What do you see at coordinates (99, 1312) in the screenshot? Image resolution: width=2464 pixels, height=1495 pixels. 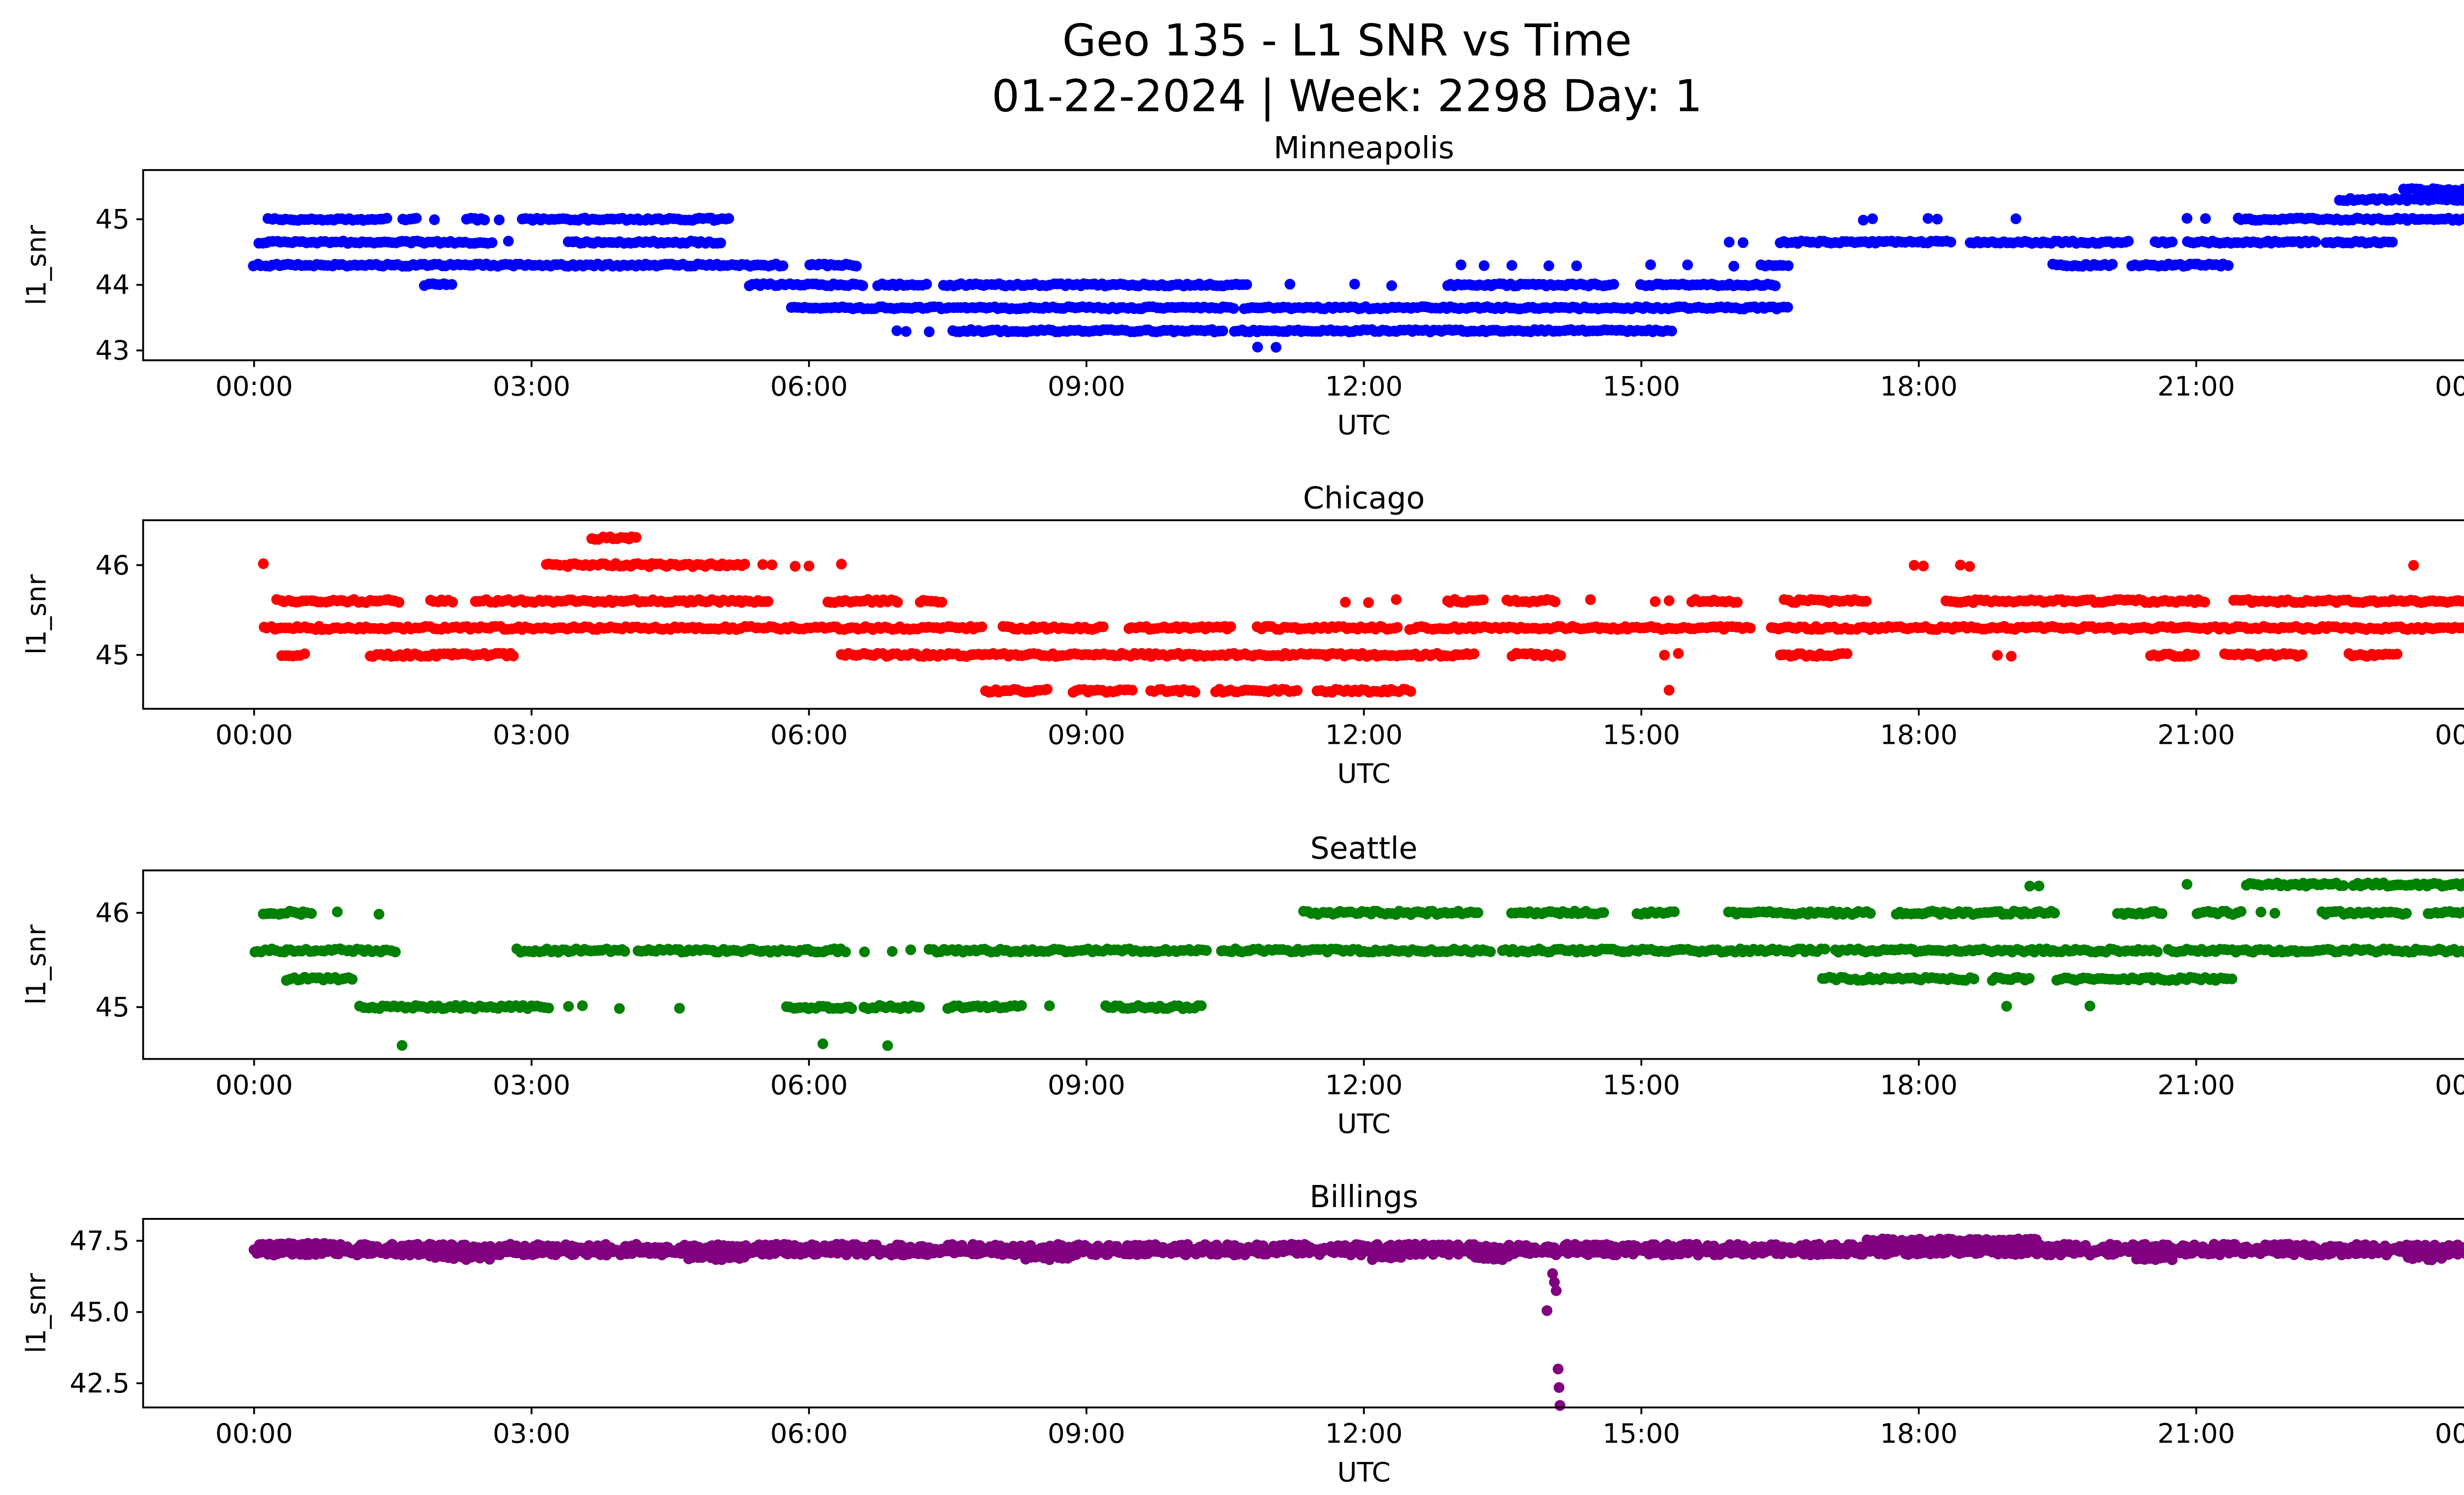 I see `y-tick-label: 45.0` at bounding box center [99, 1312].